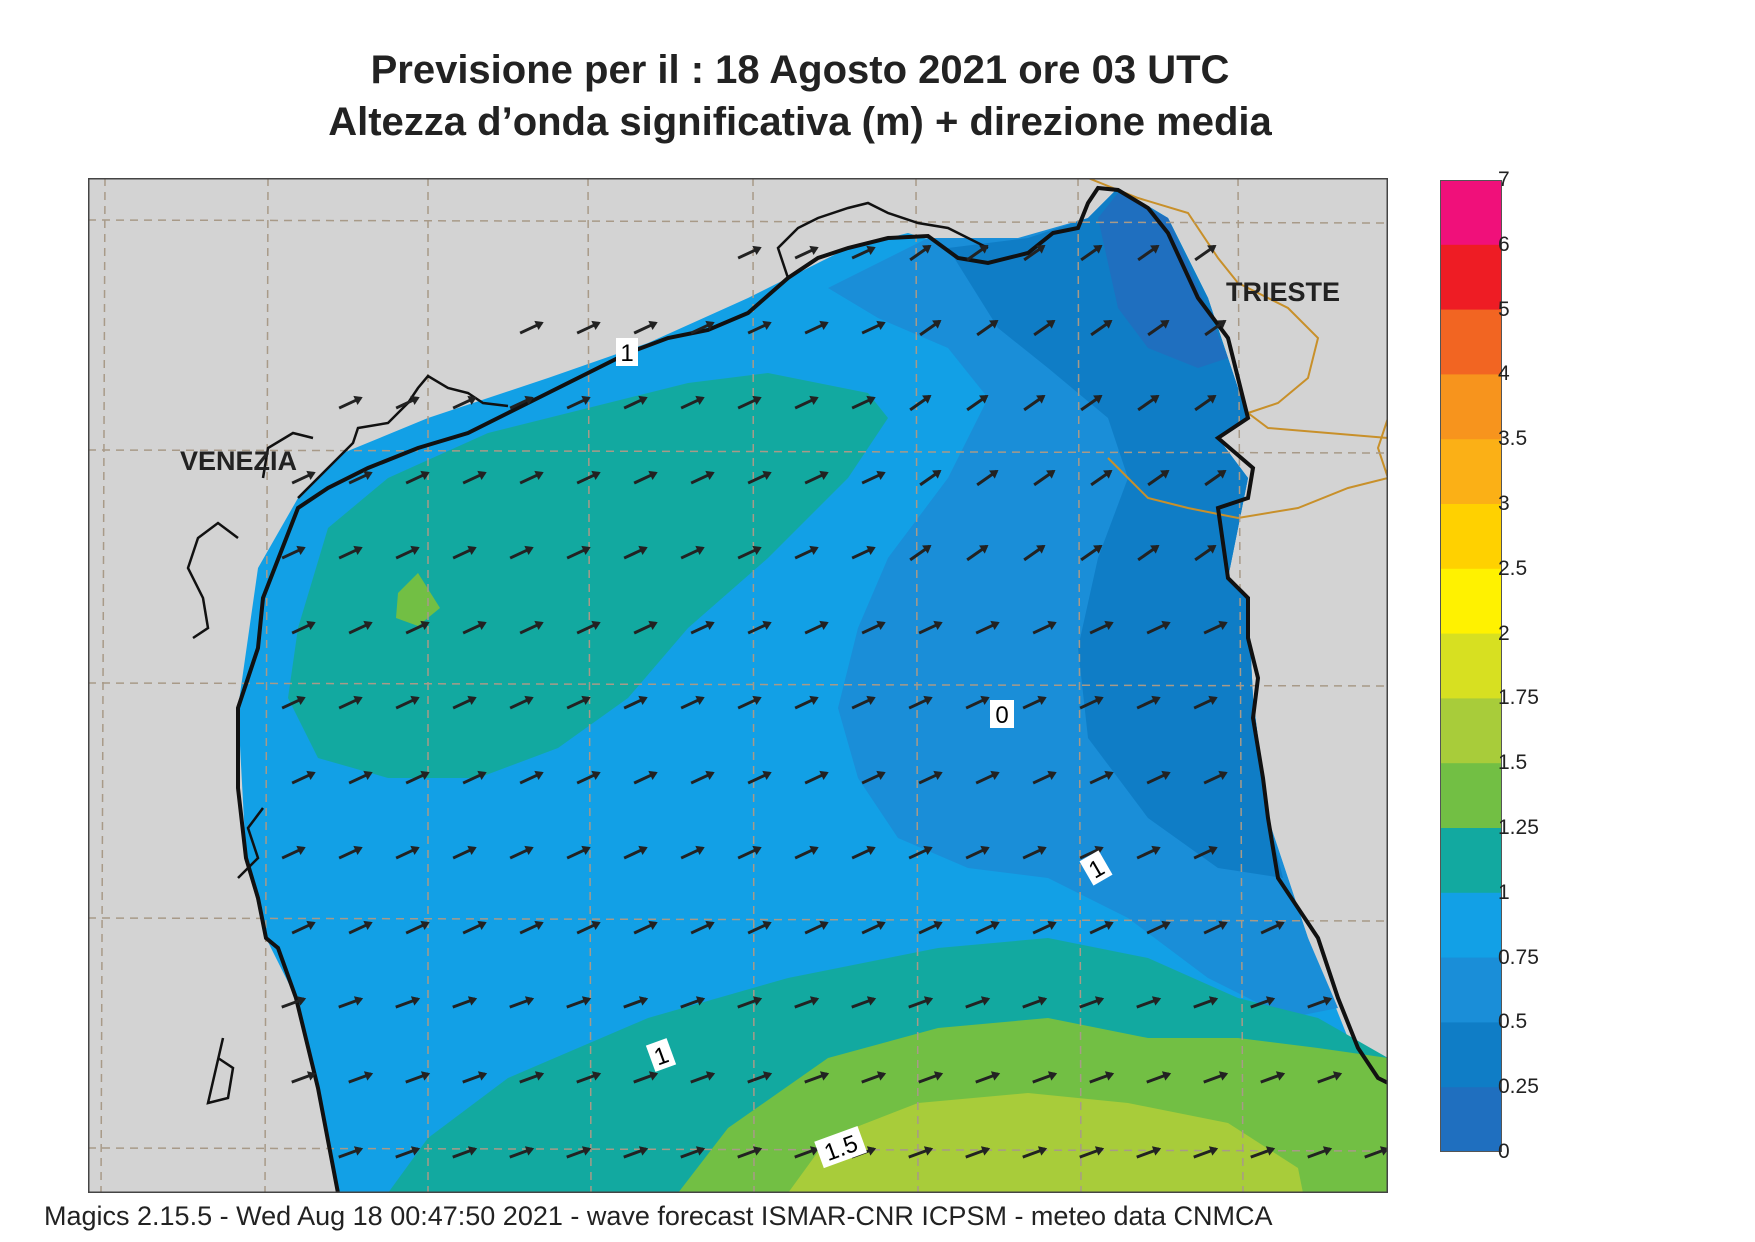 This screenshot has width=1755, height=1242. Describe the element at coordinates (1513, 1022) in the screenshot. I see `colorbar-tick-label: 0.5` at that location.